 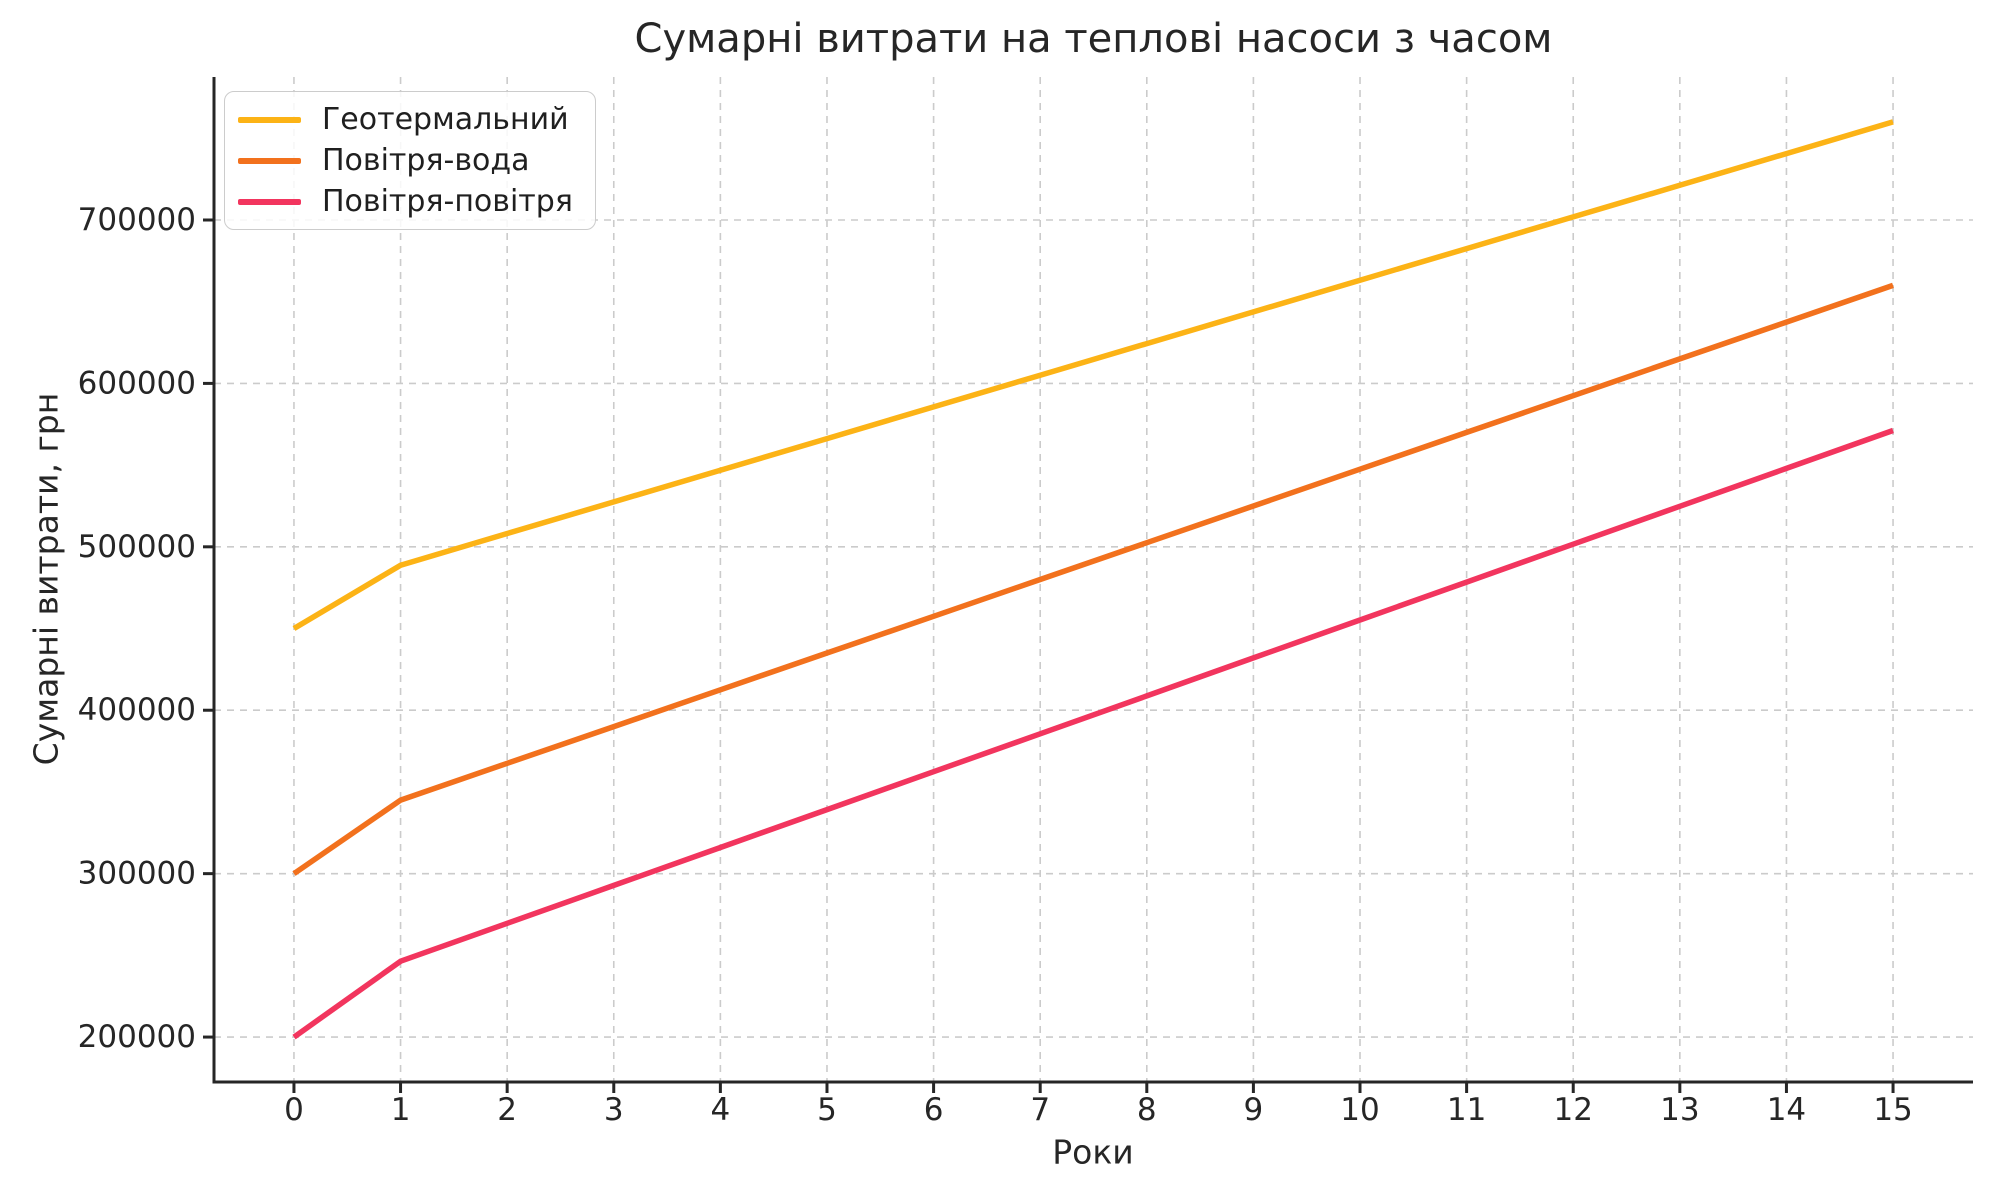 I want to click on x-tick-label: 11, so click(x=1466, y=1110).